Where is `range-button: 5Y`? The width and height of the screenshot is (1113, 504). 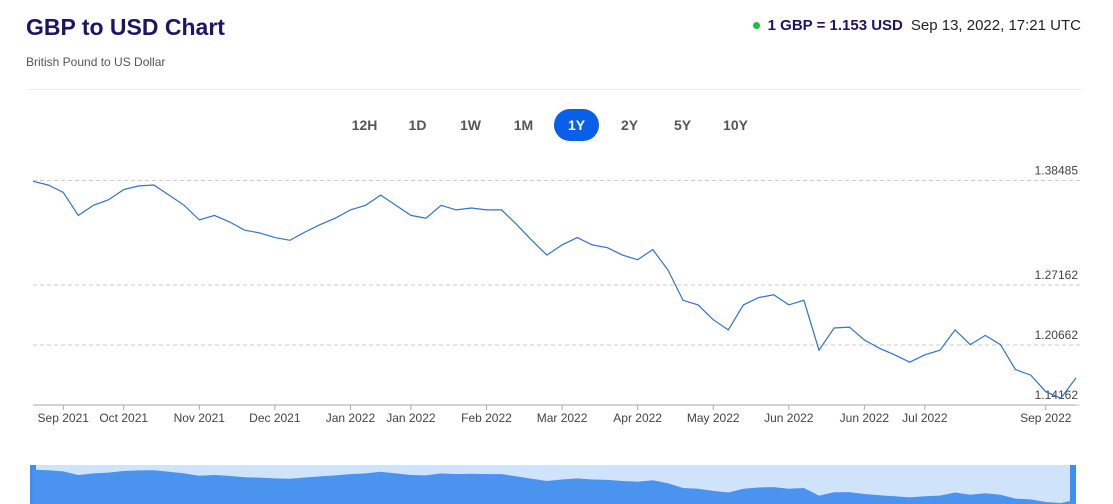 range-button: 5Y is located at coordinates (682, 125).